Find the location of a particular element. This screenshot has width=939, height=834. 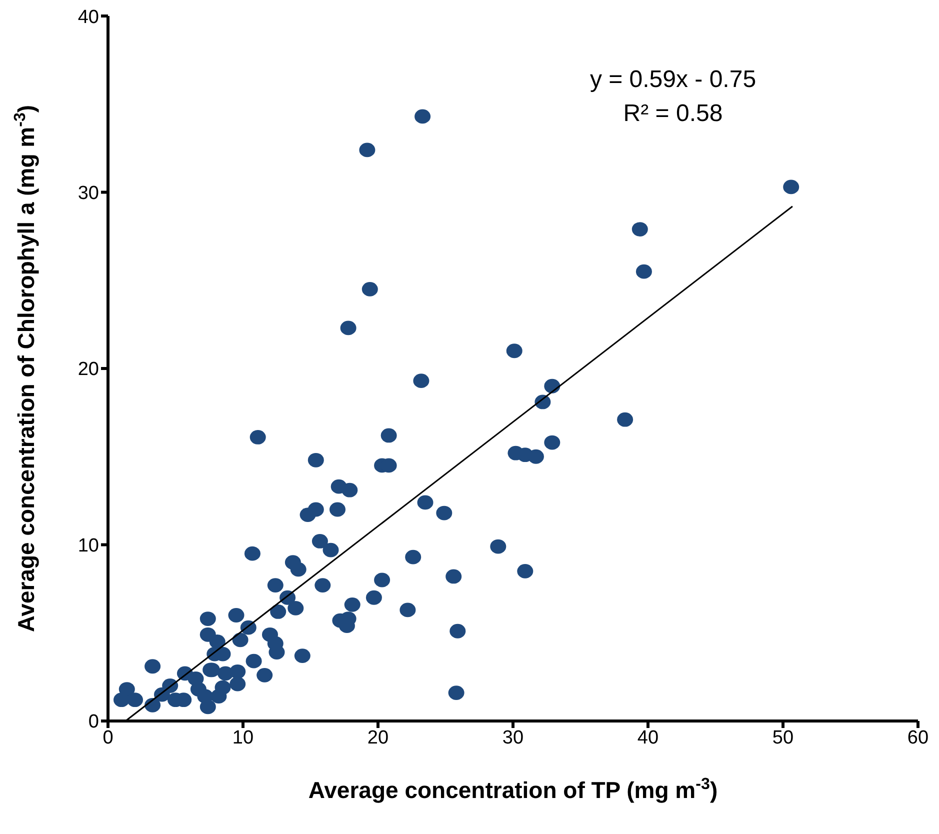

annotation: y = 0.59x - 0.75 is located at coordinates (673, 80).